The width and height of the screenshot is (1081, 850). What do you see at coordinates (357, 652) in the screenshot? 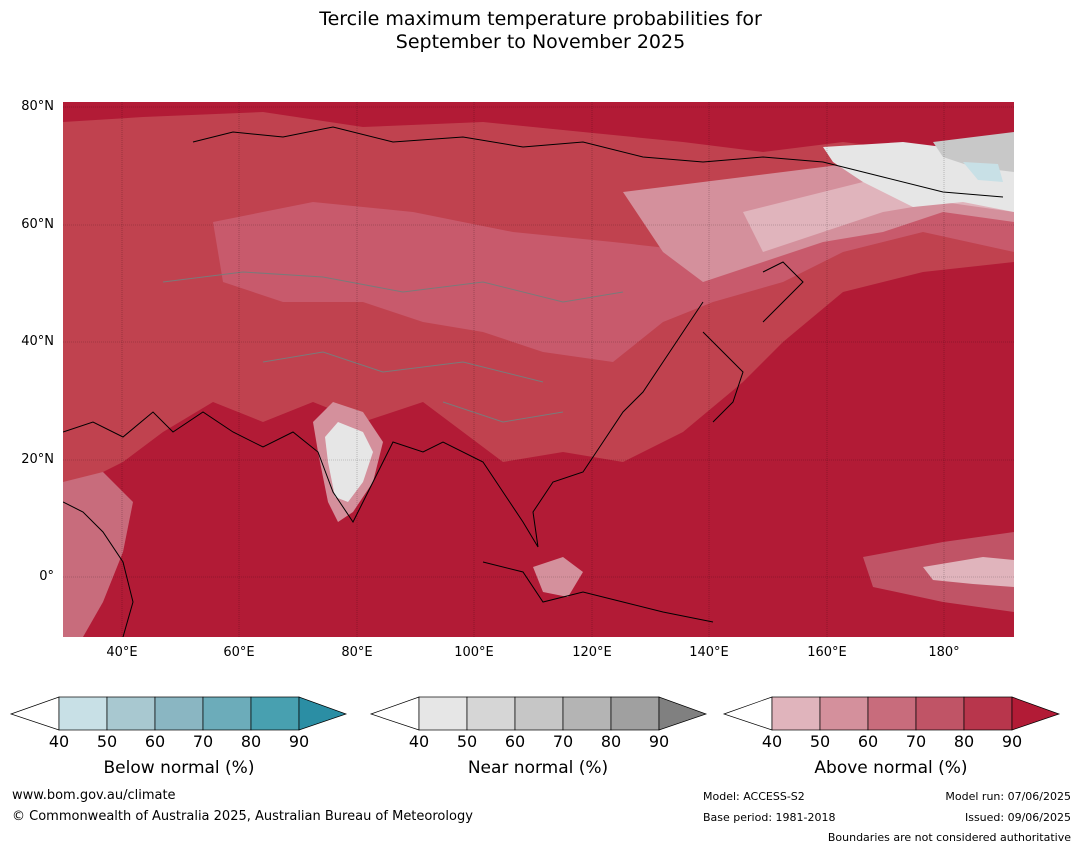
I see `lon-label-80e: 80°E` at bounding box center [357, 652].